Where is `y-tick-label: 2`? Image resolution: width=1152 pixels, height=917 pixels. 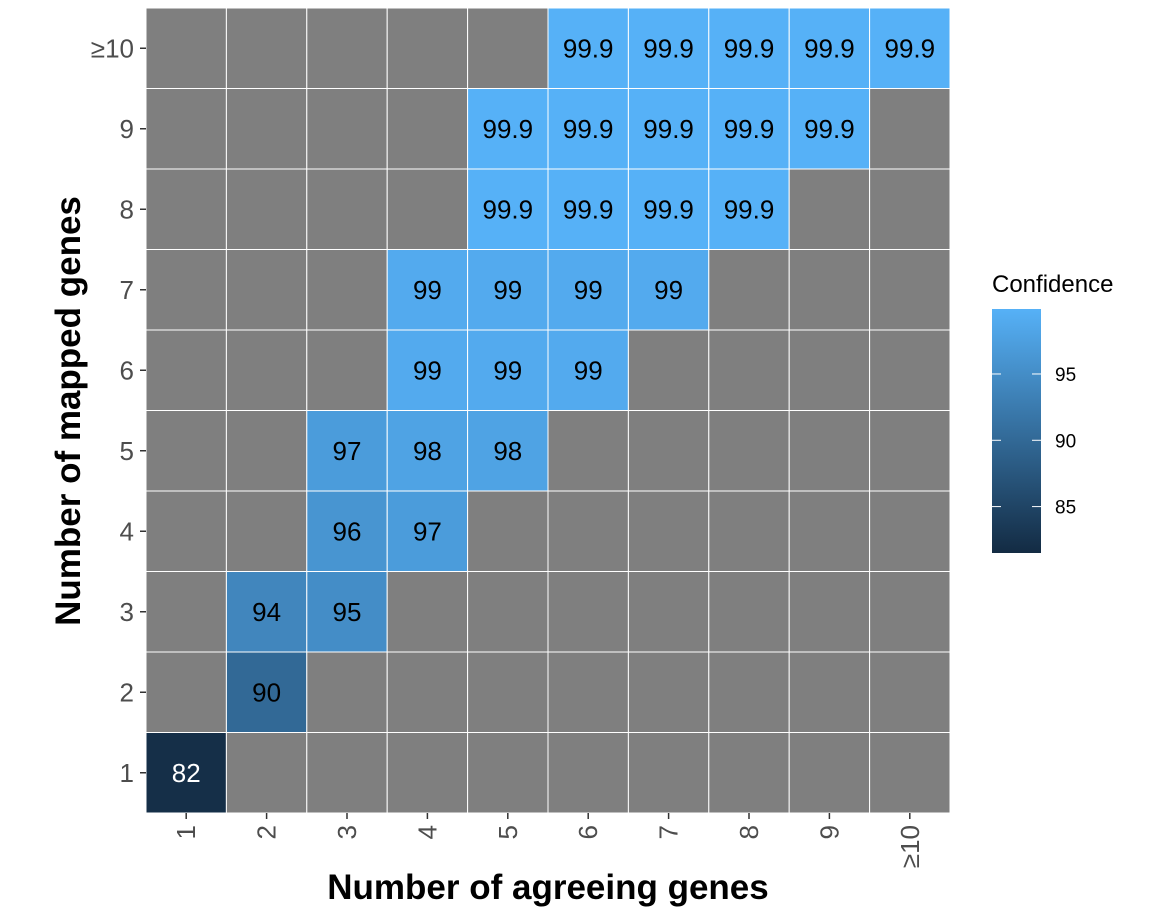 y-tick-label: 2 is located at coordinates (127, 692).